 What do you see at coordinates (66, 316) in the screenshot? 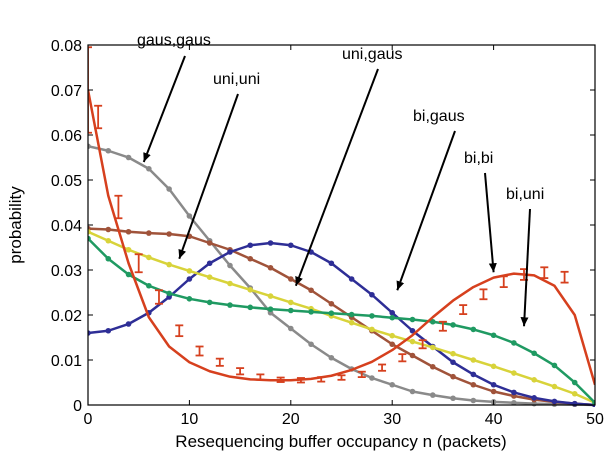
I see `y-tick-label: 0.02` at bounding box center [66, 316].